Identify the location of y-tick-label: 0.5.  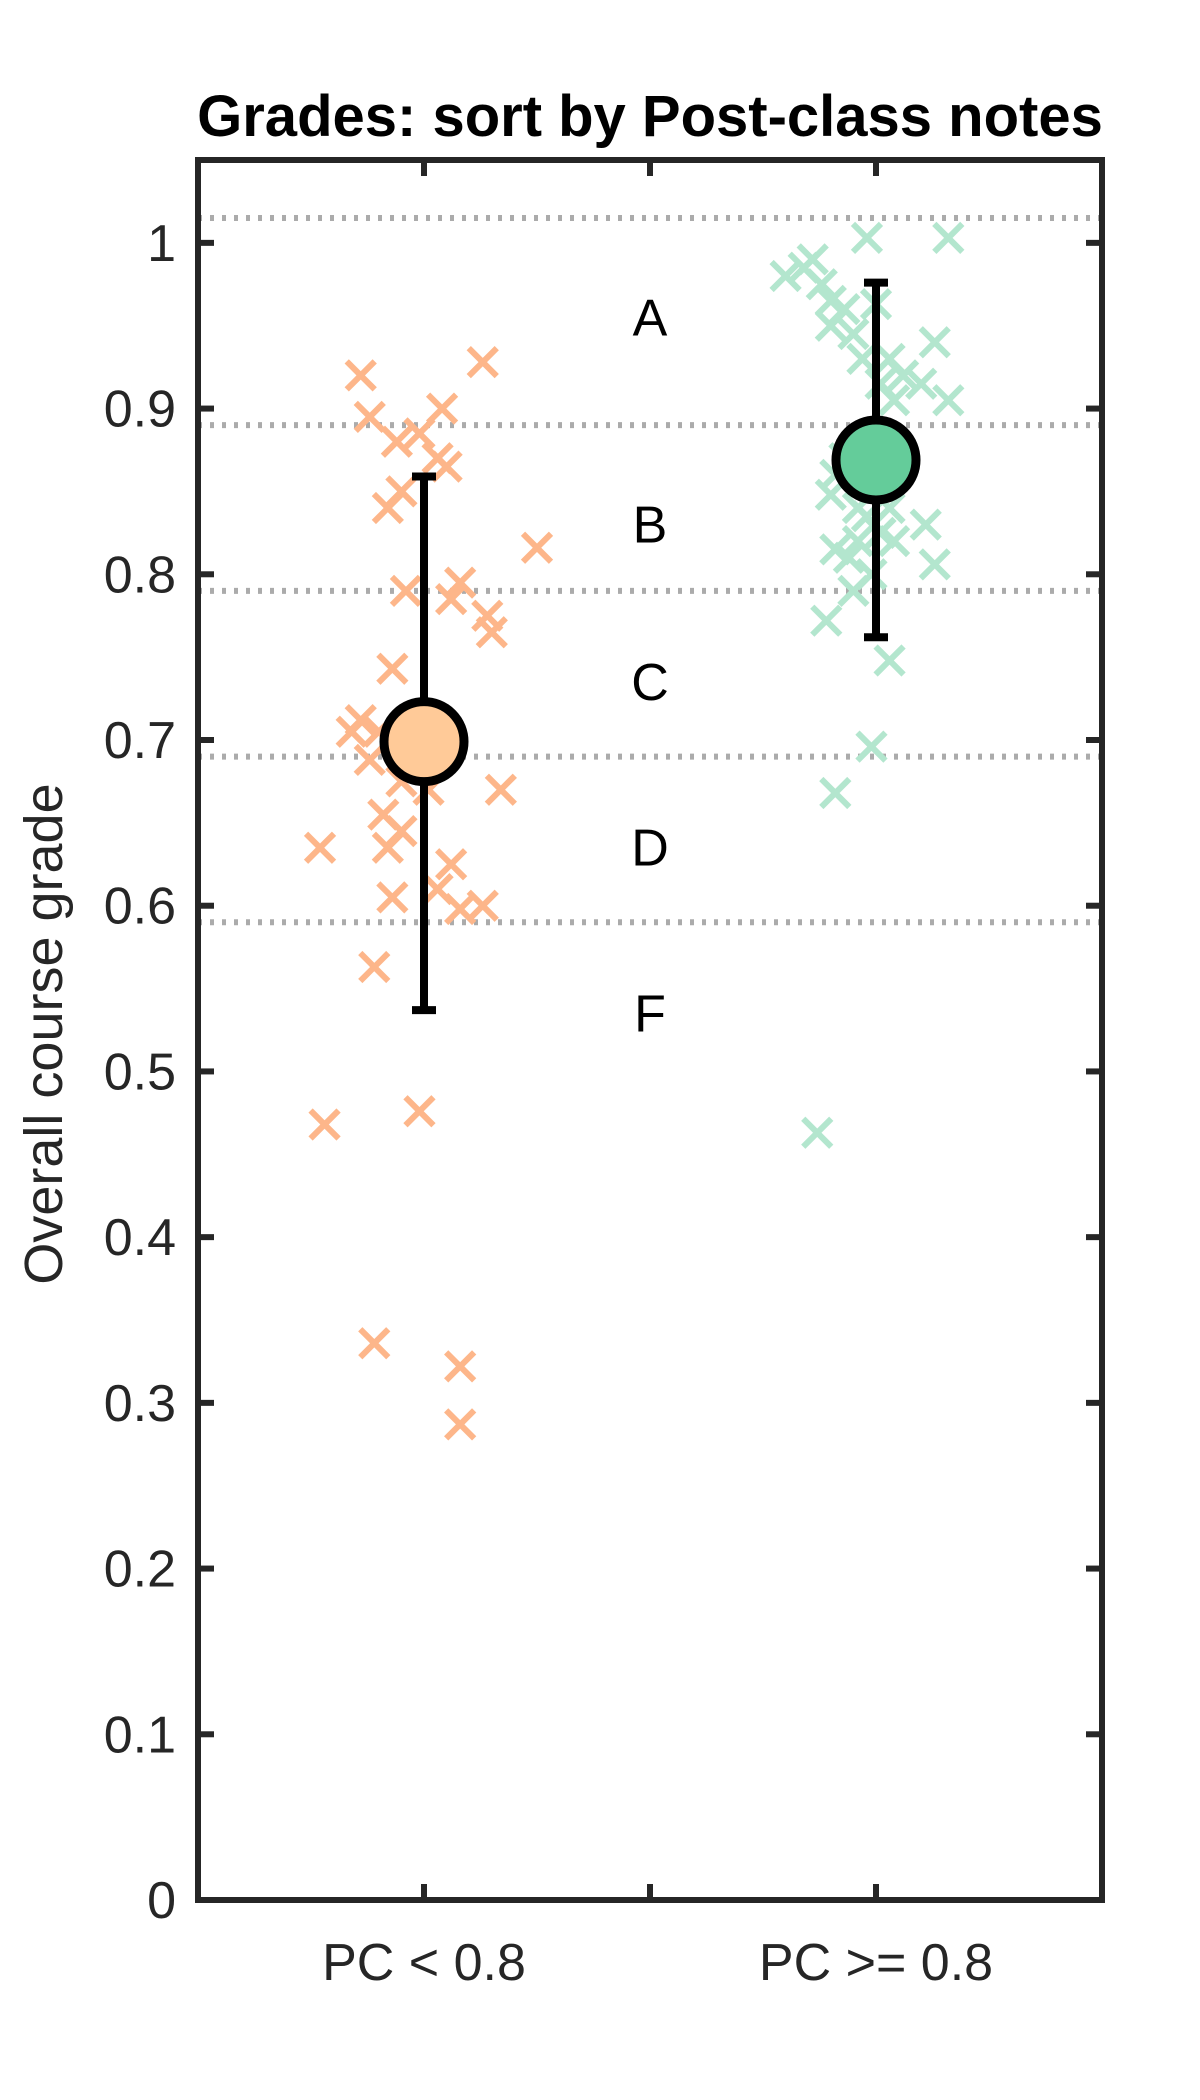
(140, 1072).